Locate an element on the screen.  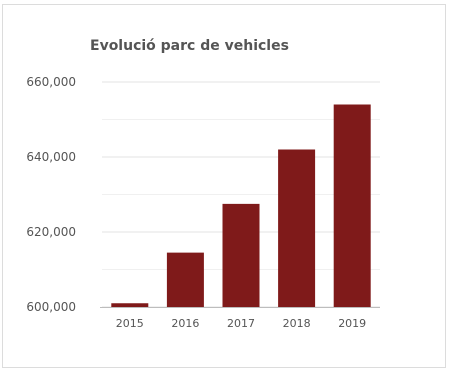
y-tick-label: 600,000 is located at coordinates (51, 307).